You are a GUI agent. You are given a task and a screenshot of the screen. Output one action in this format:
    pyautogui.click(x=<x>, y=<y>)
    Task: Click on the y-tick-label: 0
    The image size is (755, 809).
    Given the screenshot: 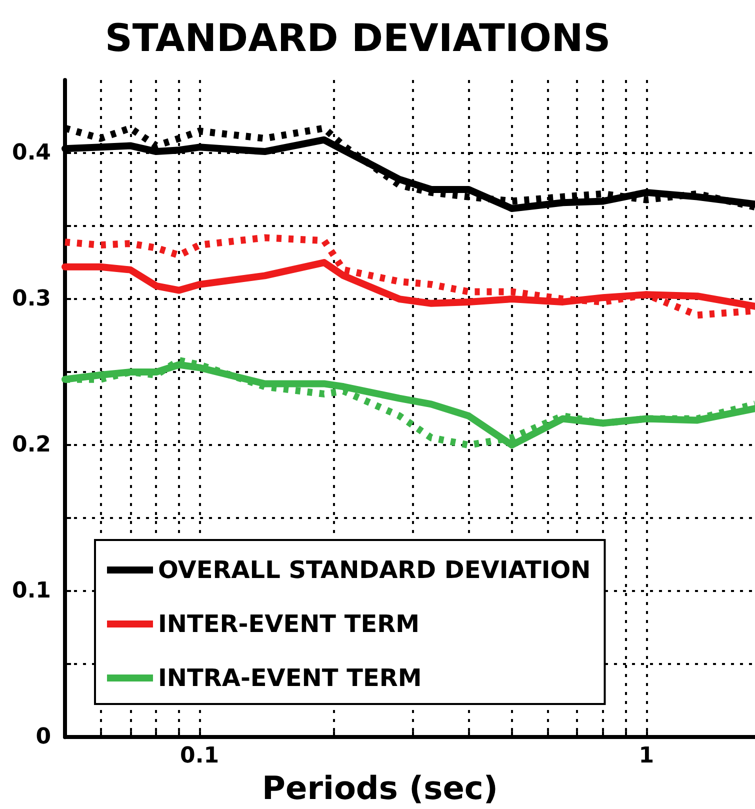 What is the action you would take?
    pyautogui.click(x=43, y=737)
    